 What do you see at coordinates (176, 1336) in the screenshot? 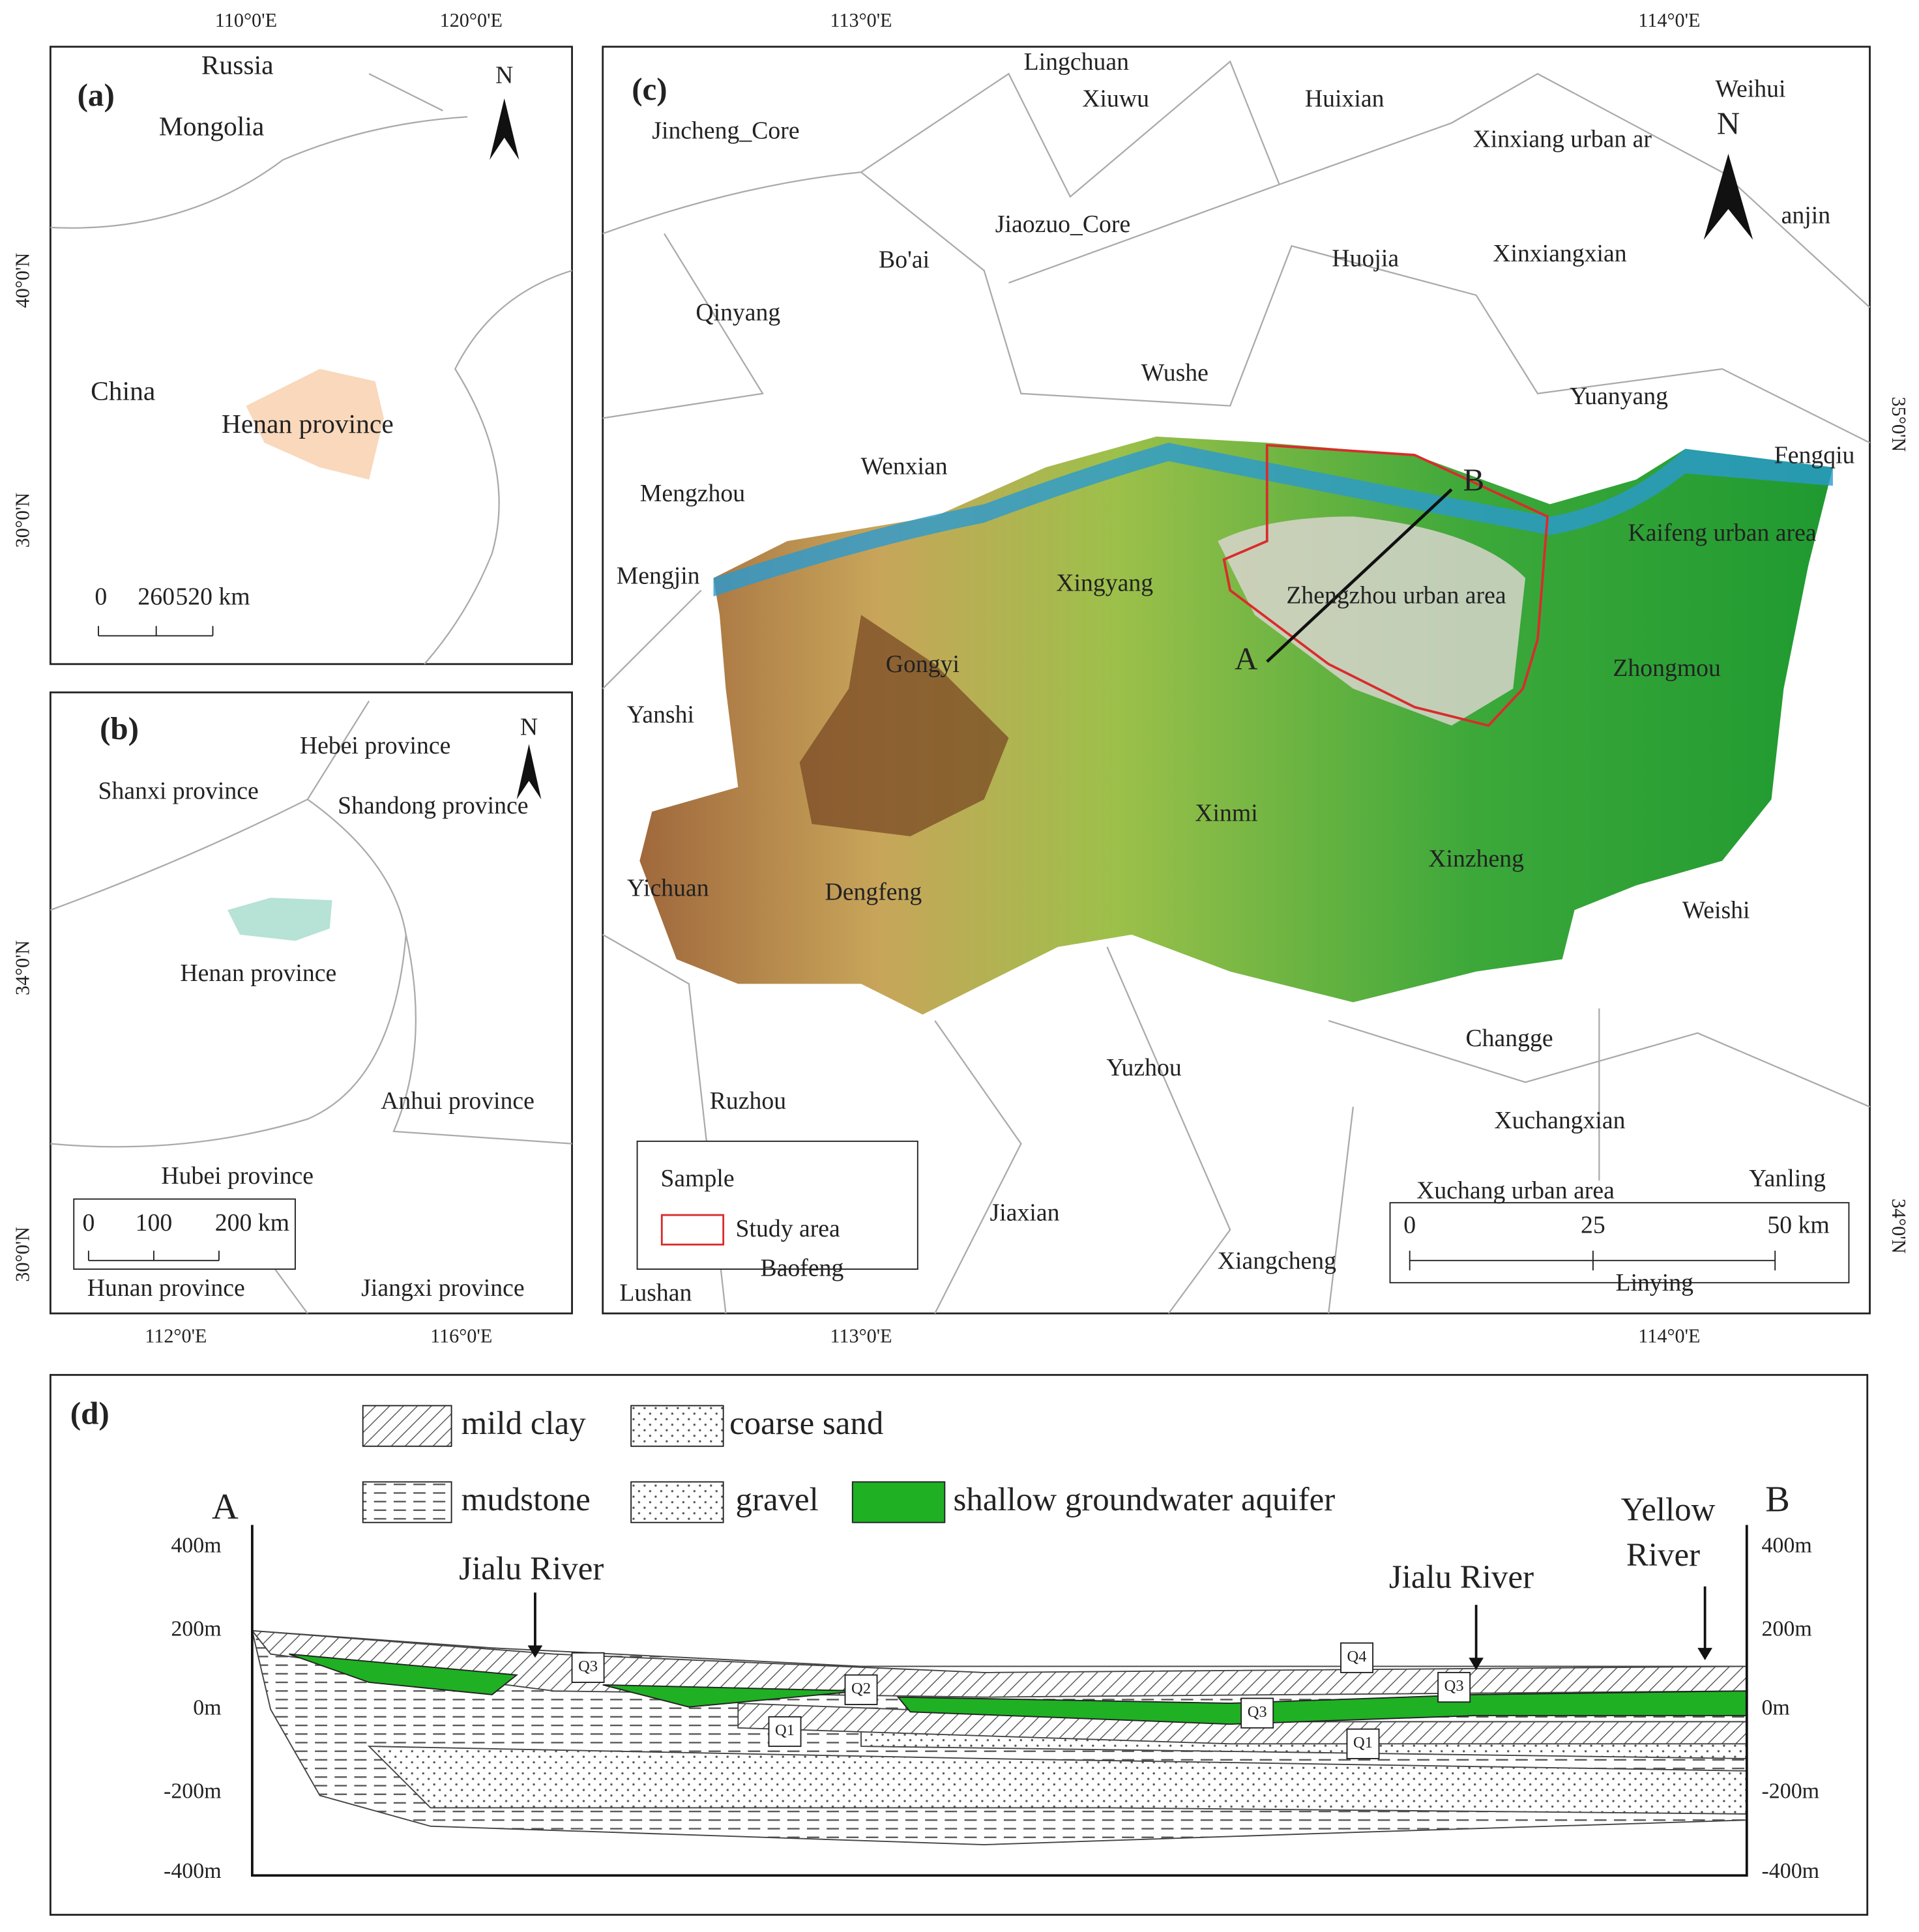
I see `x-tick-label: 112°0'E` at bounding box center [176, 1336].